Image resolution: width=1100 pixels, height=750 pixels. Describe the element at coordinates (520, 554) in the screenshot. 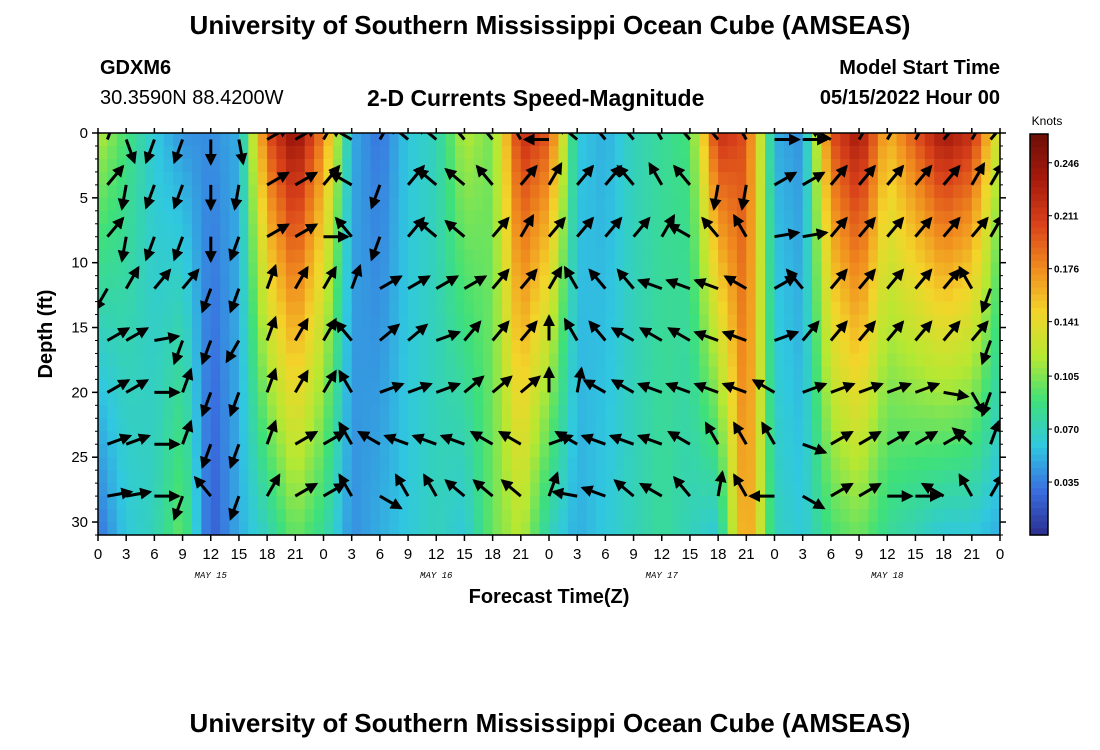

I see `x-tick-label: 21` at that location.